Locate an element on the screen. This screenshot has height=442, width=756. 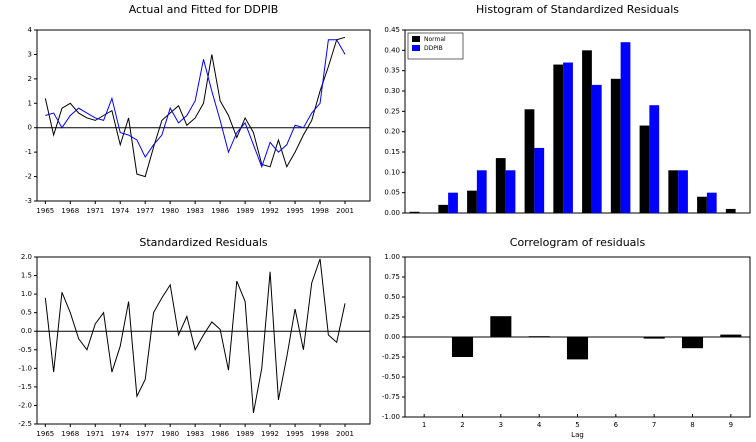
y-tick-label: -1.5 is located at coordinates (25, 387).